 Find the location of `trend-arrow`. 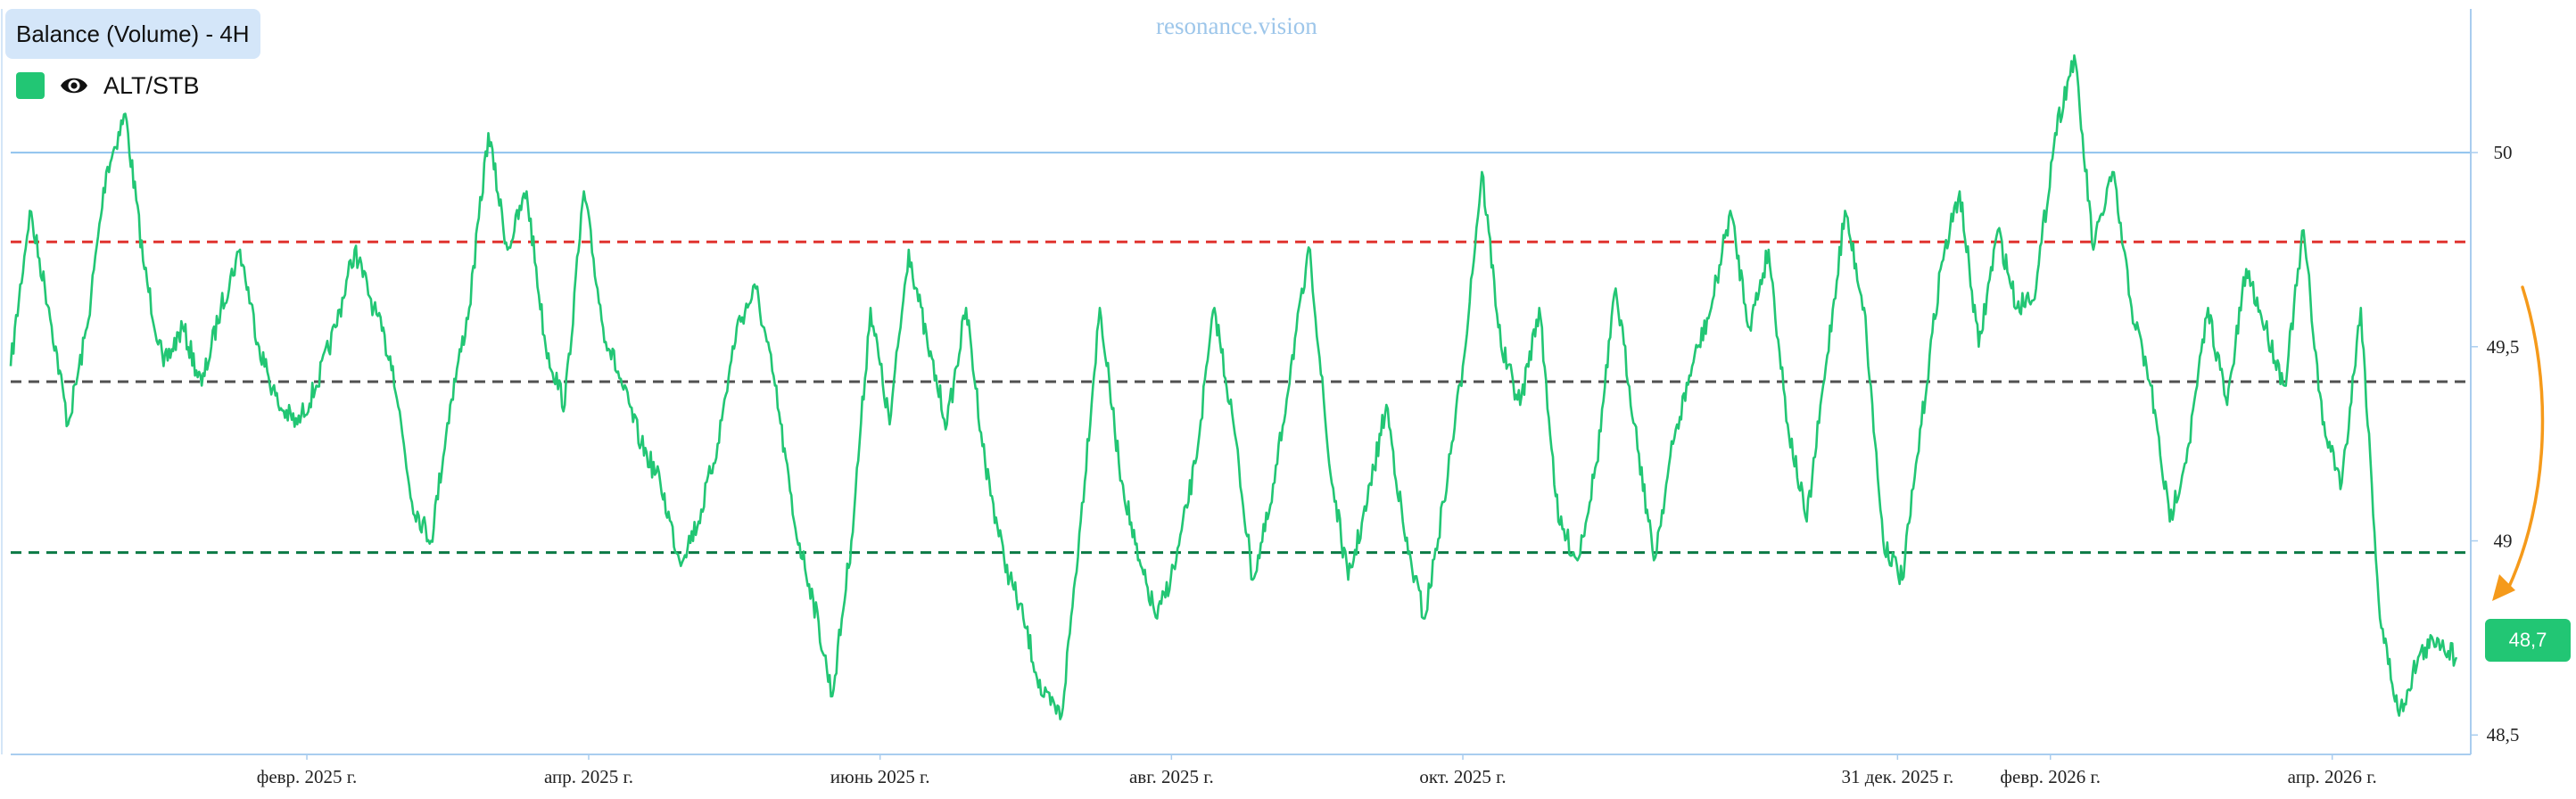

trend-arrow is located at coordinates (2518, 443).